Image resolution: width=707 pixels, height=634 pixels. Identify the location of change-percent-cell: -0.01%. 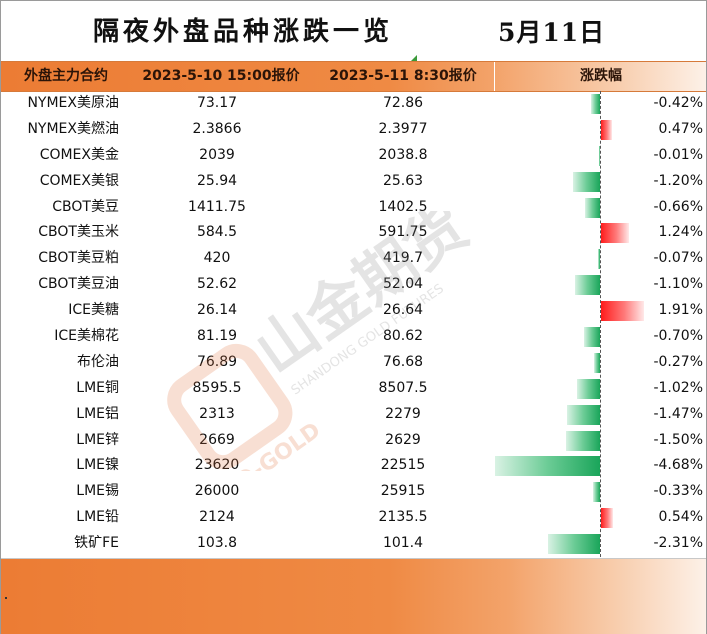
(678, 154).